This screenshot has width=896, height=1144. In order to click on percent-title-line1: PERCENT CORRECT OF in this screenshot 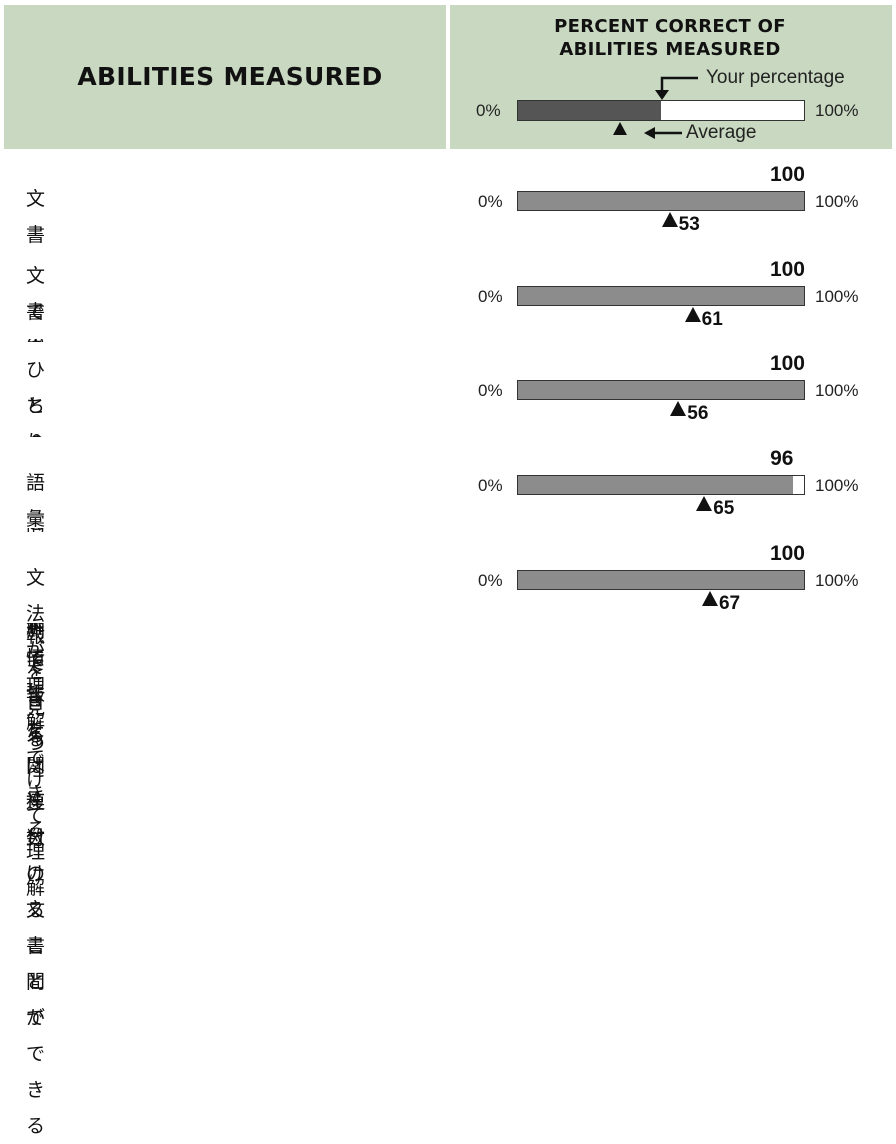, I will do `click(670, 26)`.